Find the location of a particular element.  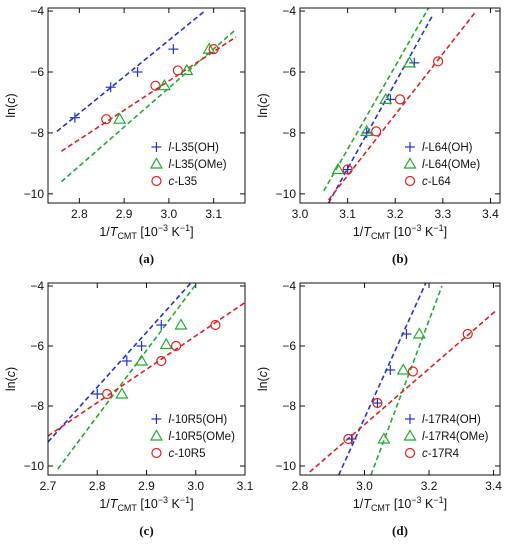

legend-label: l-17R4(OH) is located at coordinates (451, 420).